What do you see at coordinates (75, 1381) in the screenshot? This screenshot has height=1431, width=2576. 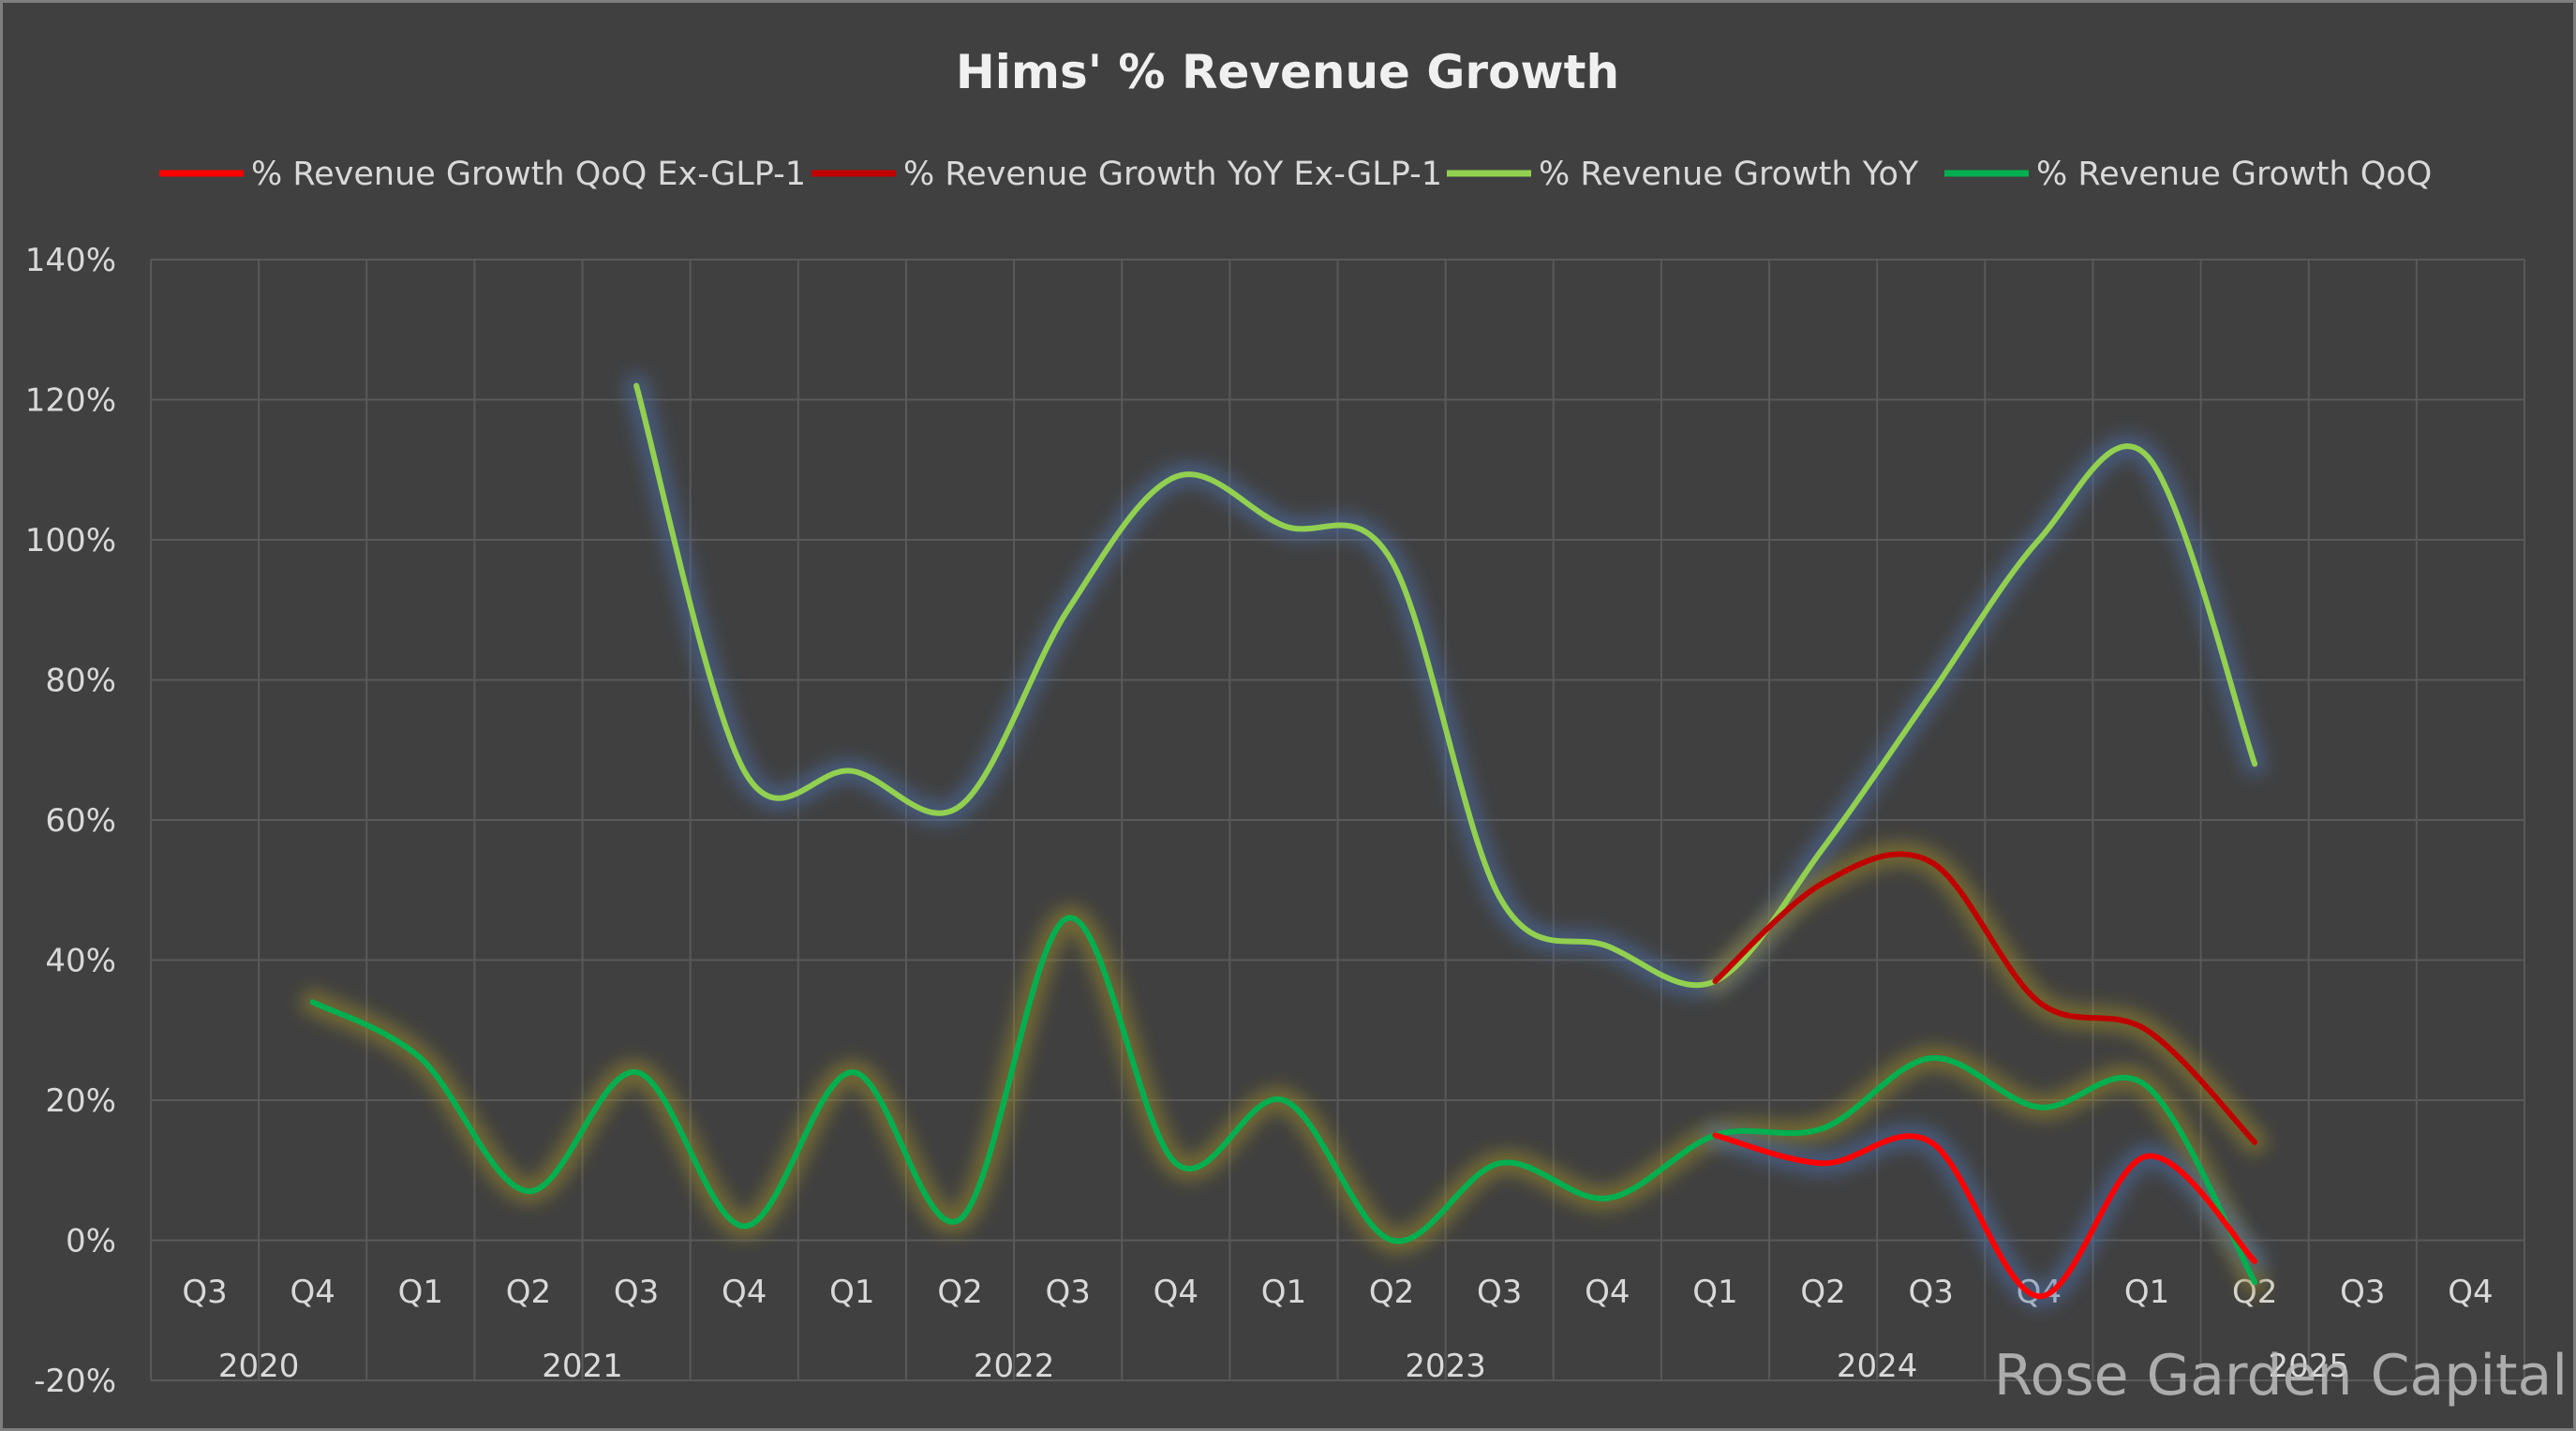 I see `y-tick-label: -20%` at bounding box center [75, 1381].